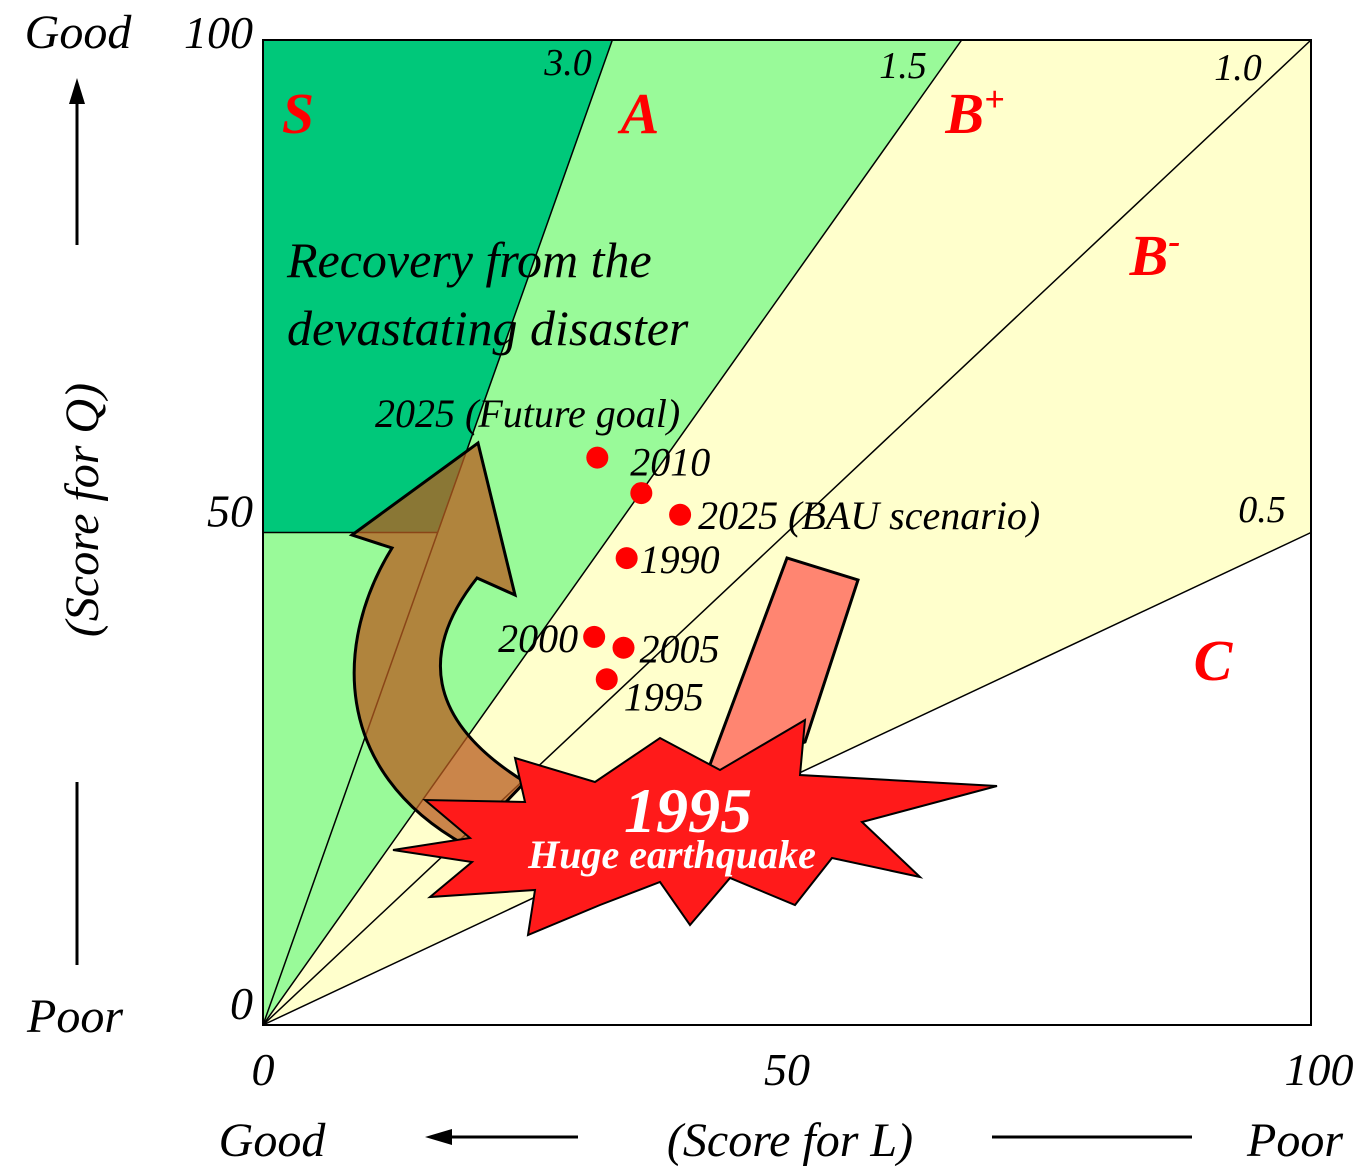 The width and height of the screenshot is (1360, 1170). Describe the element at coordinates (469, 260) in the screenshot. I see `annotation: Recovery from the` at that location.